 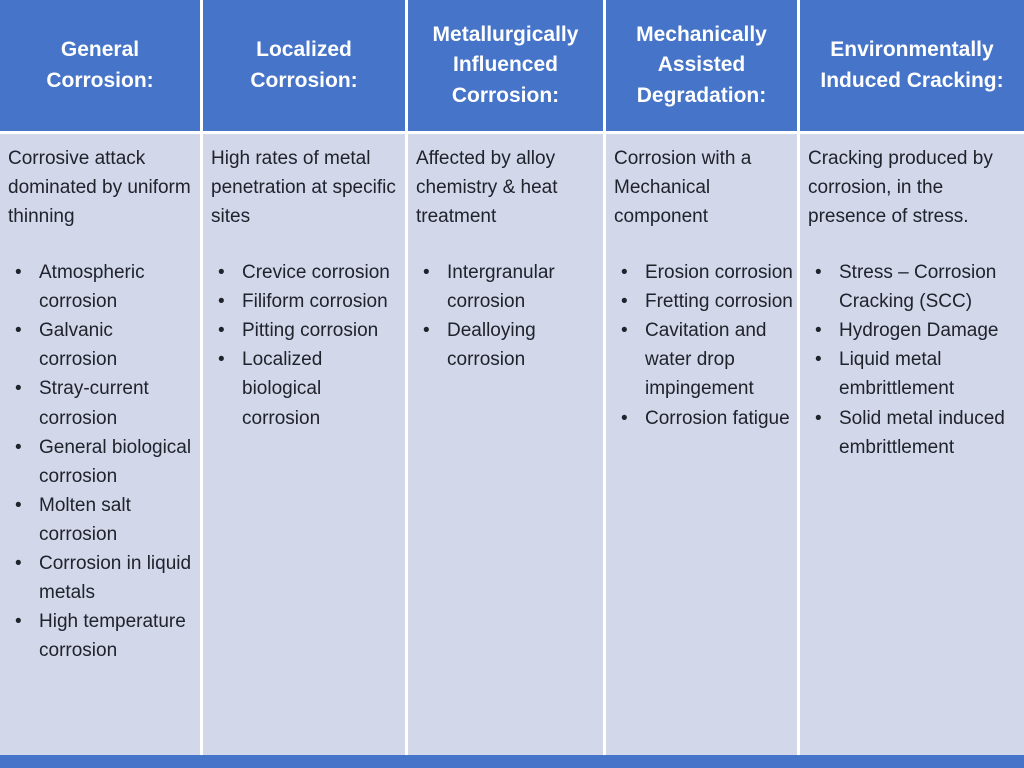 I want to click on column-header-0: General Corrosion:, so click(x=101, y=67).